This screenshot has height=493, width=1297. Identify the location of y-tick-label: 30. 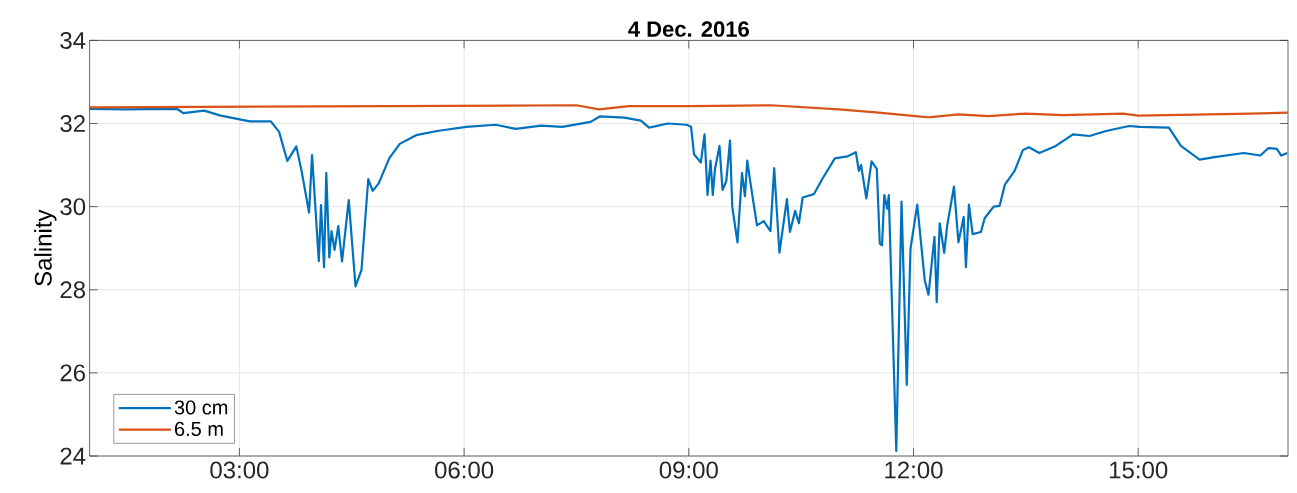
(73, 207).